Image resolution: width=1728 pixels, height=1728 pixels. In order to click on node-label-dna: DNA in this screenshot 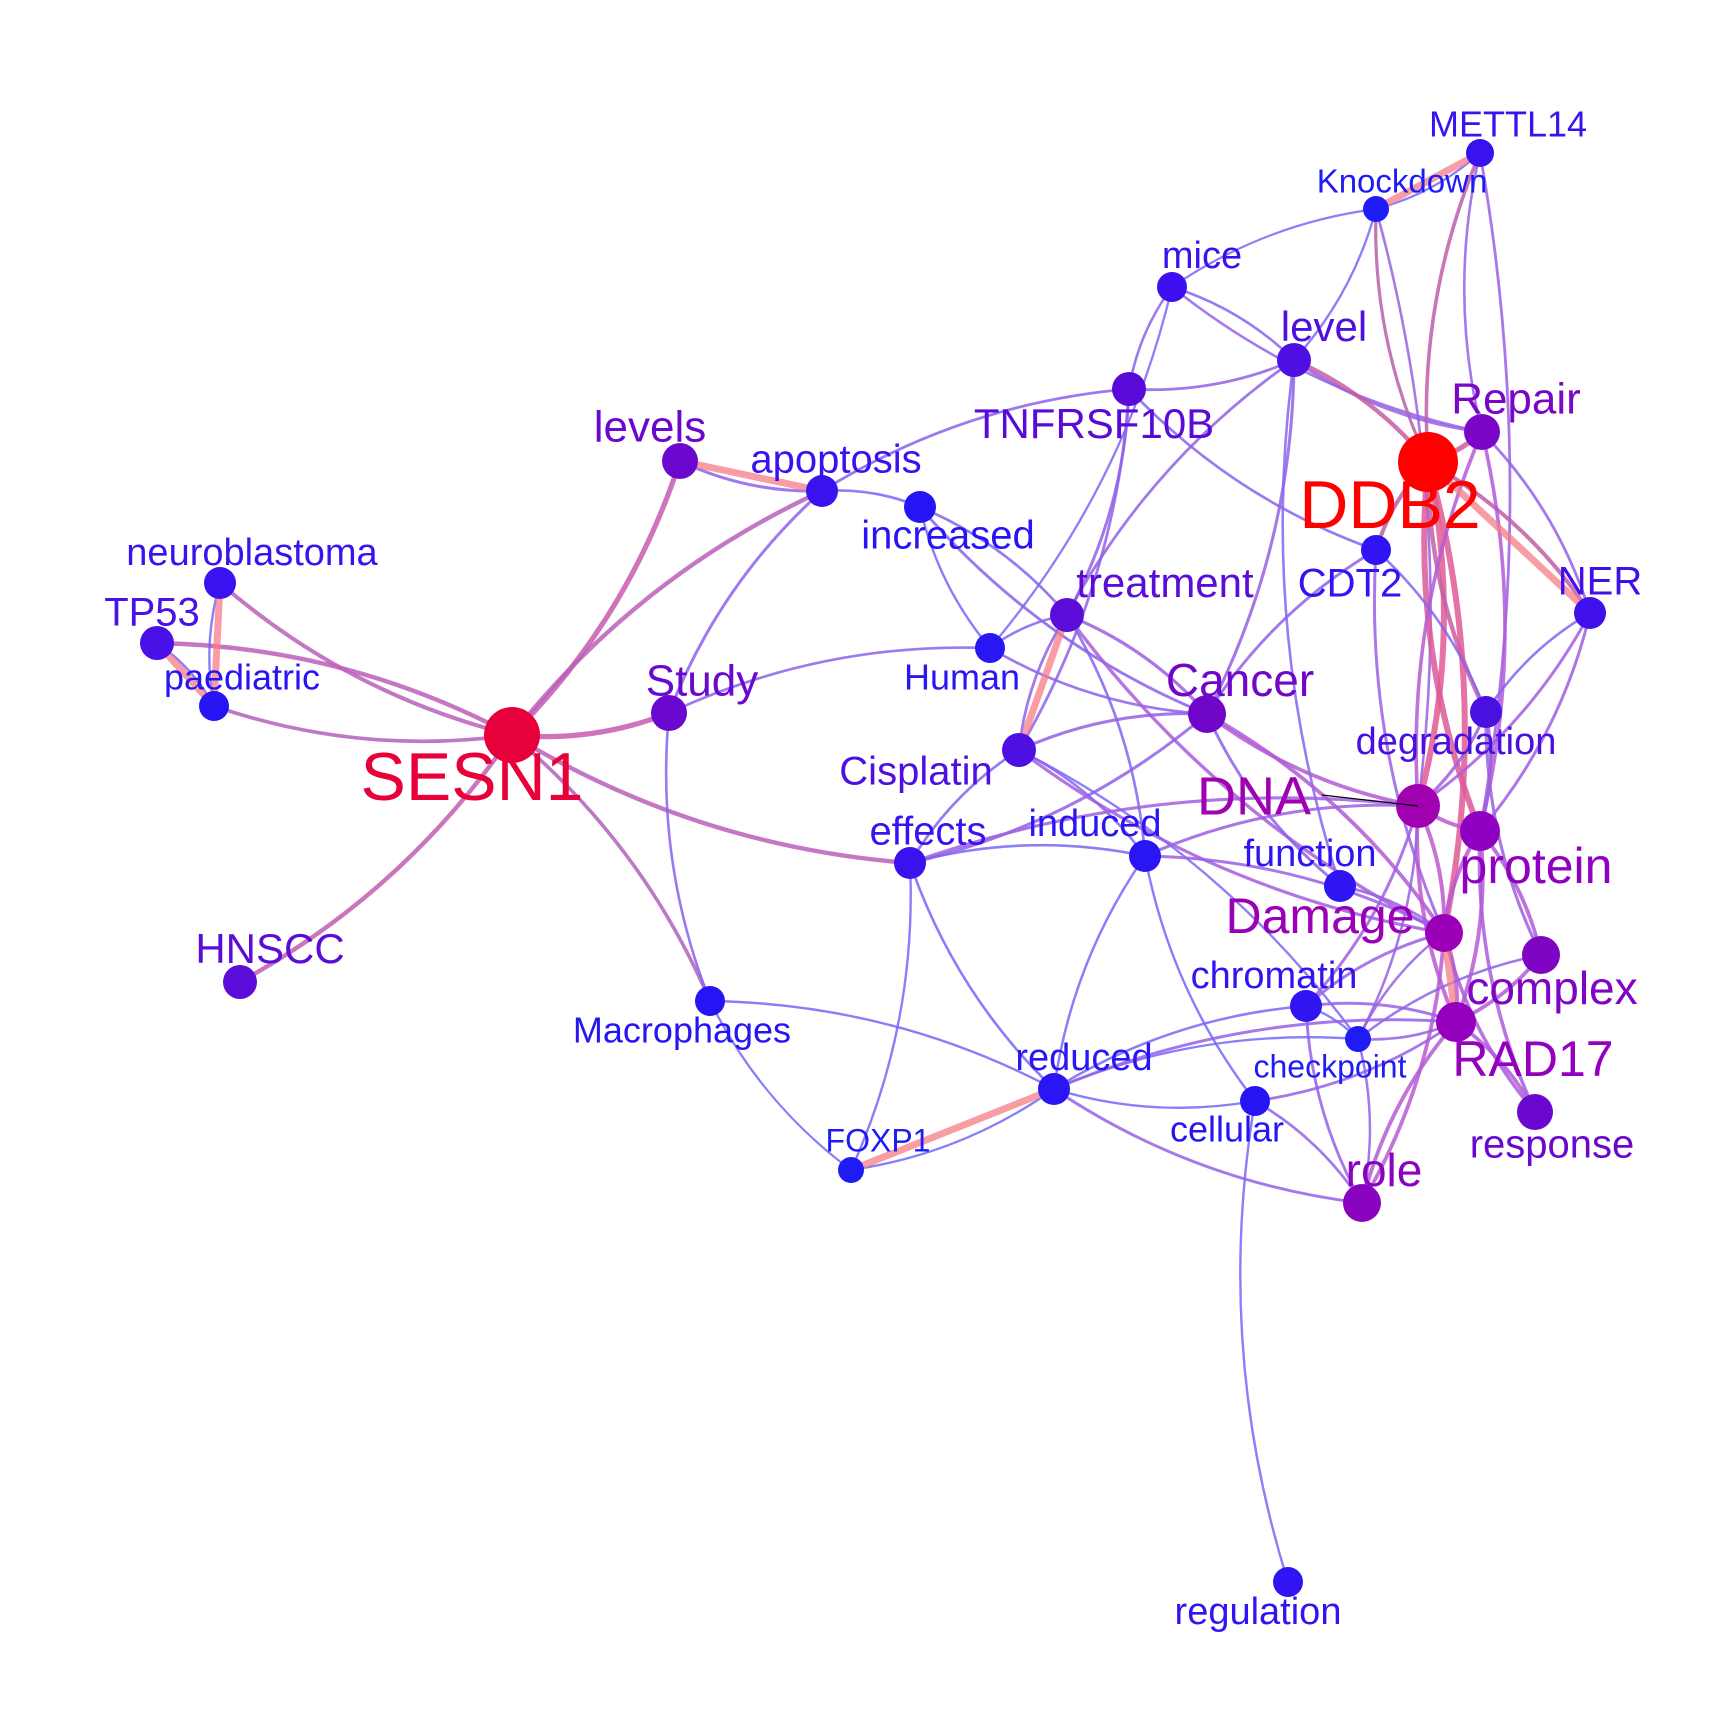, I will do `click(1254, 796)`.